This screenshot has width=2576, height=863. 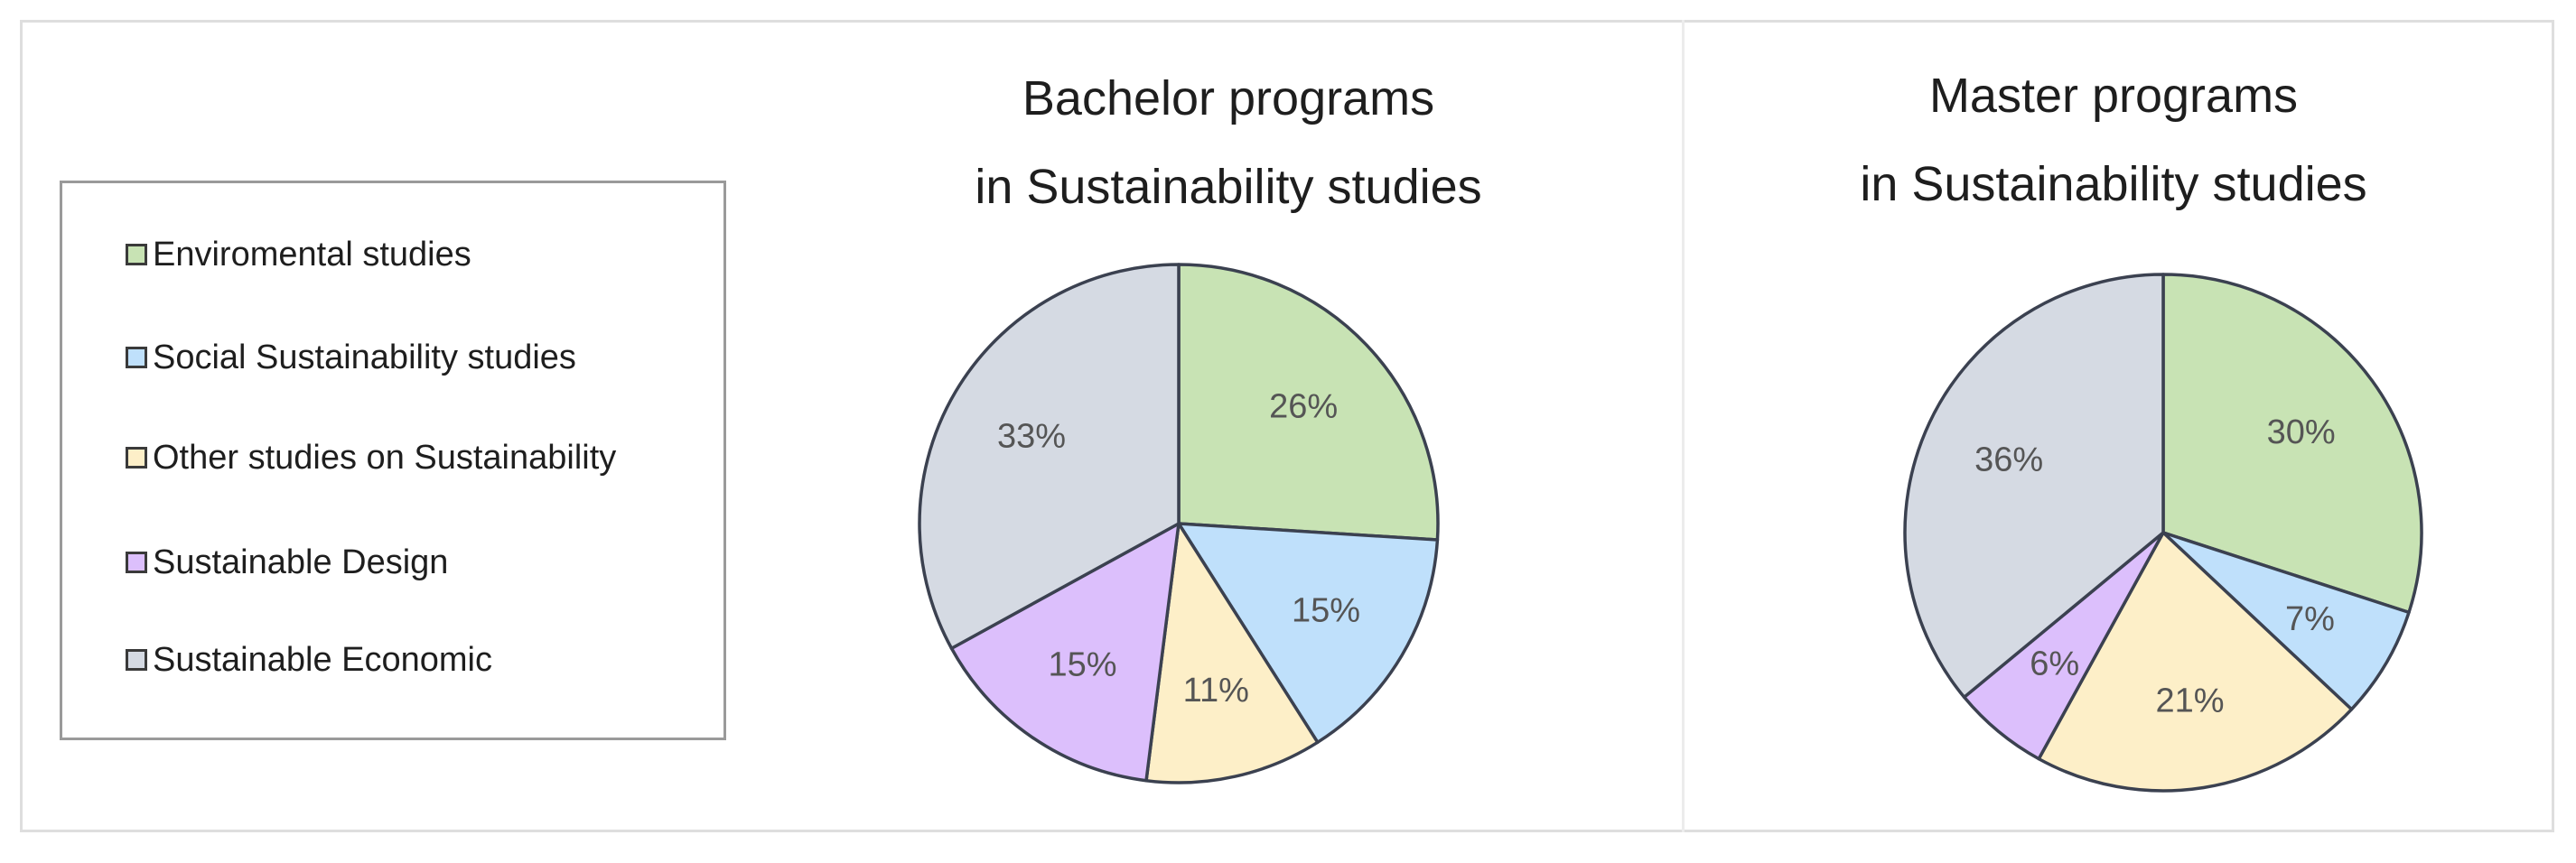 What do you see at coordinates (136, 255) in the screenshot?
I see `legend-swatch-environmental` at bounding box center [136, 255].